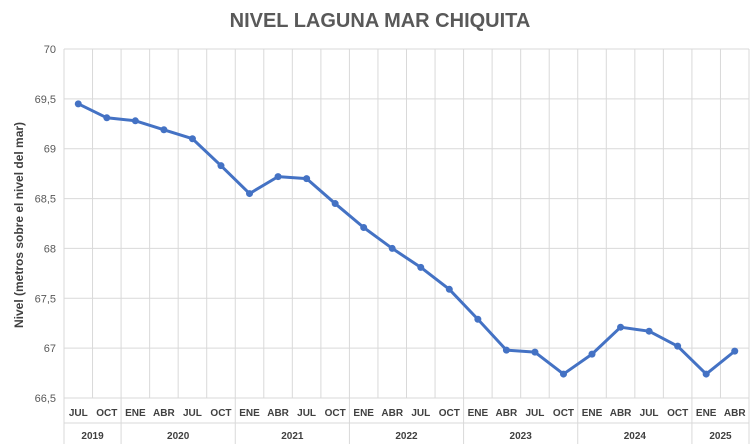 This screenshot has width=754, height=445. Describe the element at coordinates (45, 100) in the screenshot. I see `y-tick-label: 69,5` at that location.